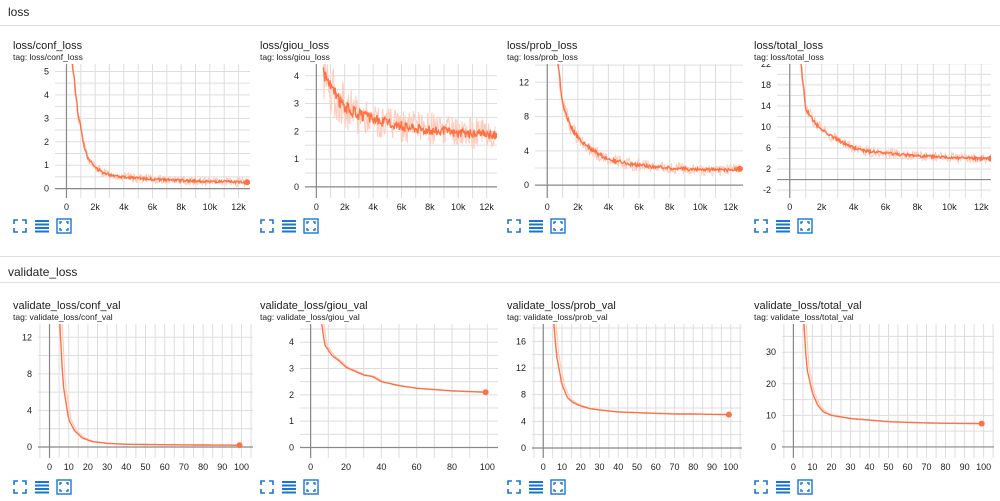 This screenshot has height=501, width=1000. Describe the element at coordinates (500, 13) in the screenshot. I see `section-header-loss: loss` at that location.